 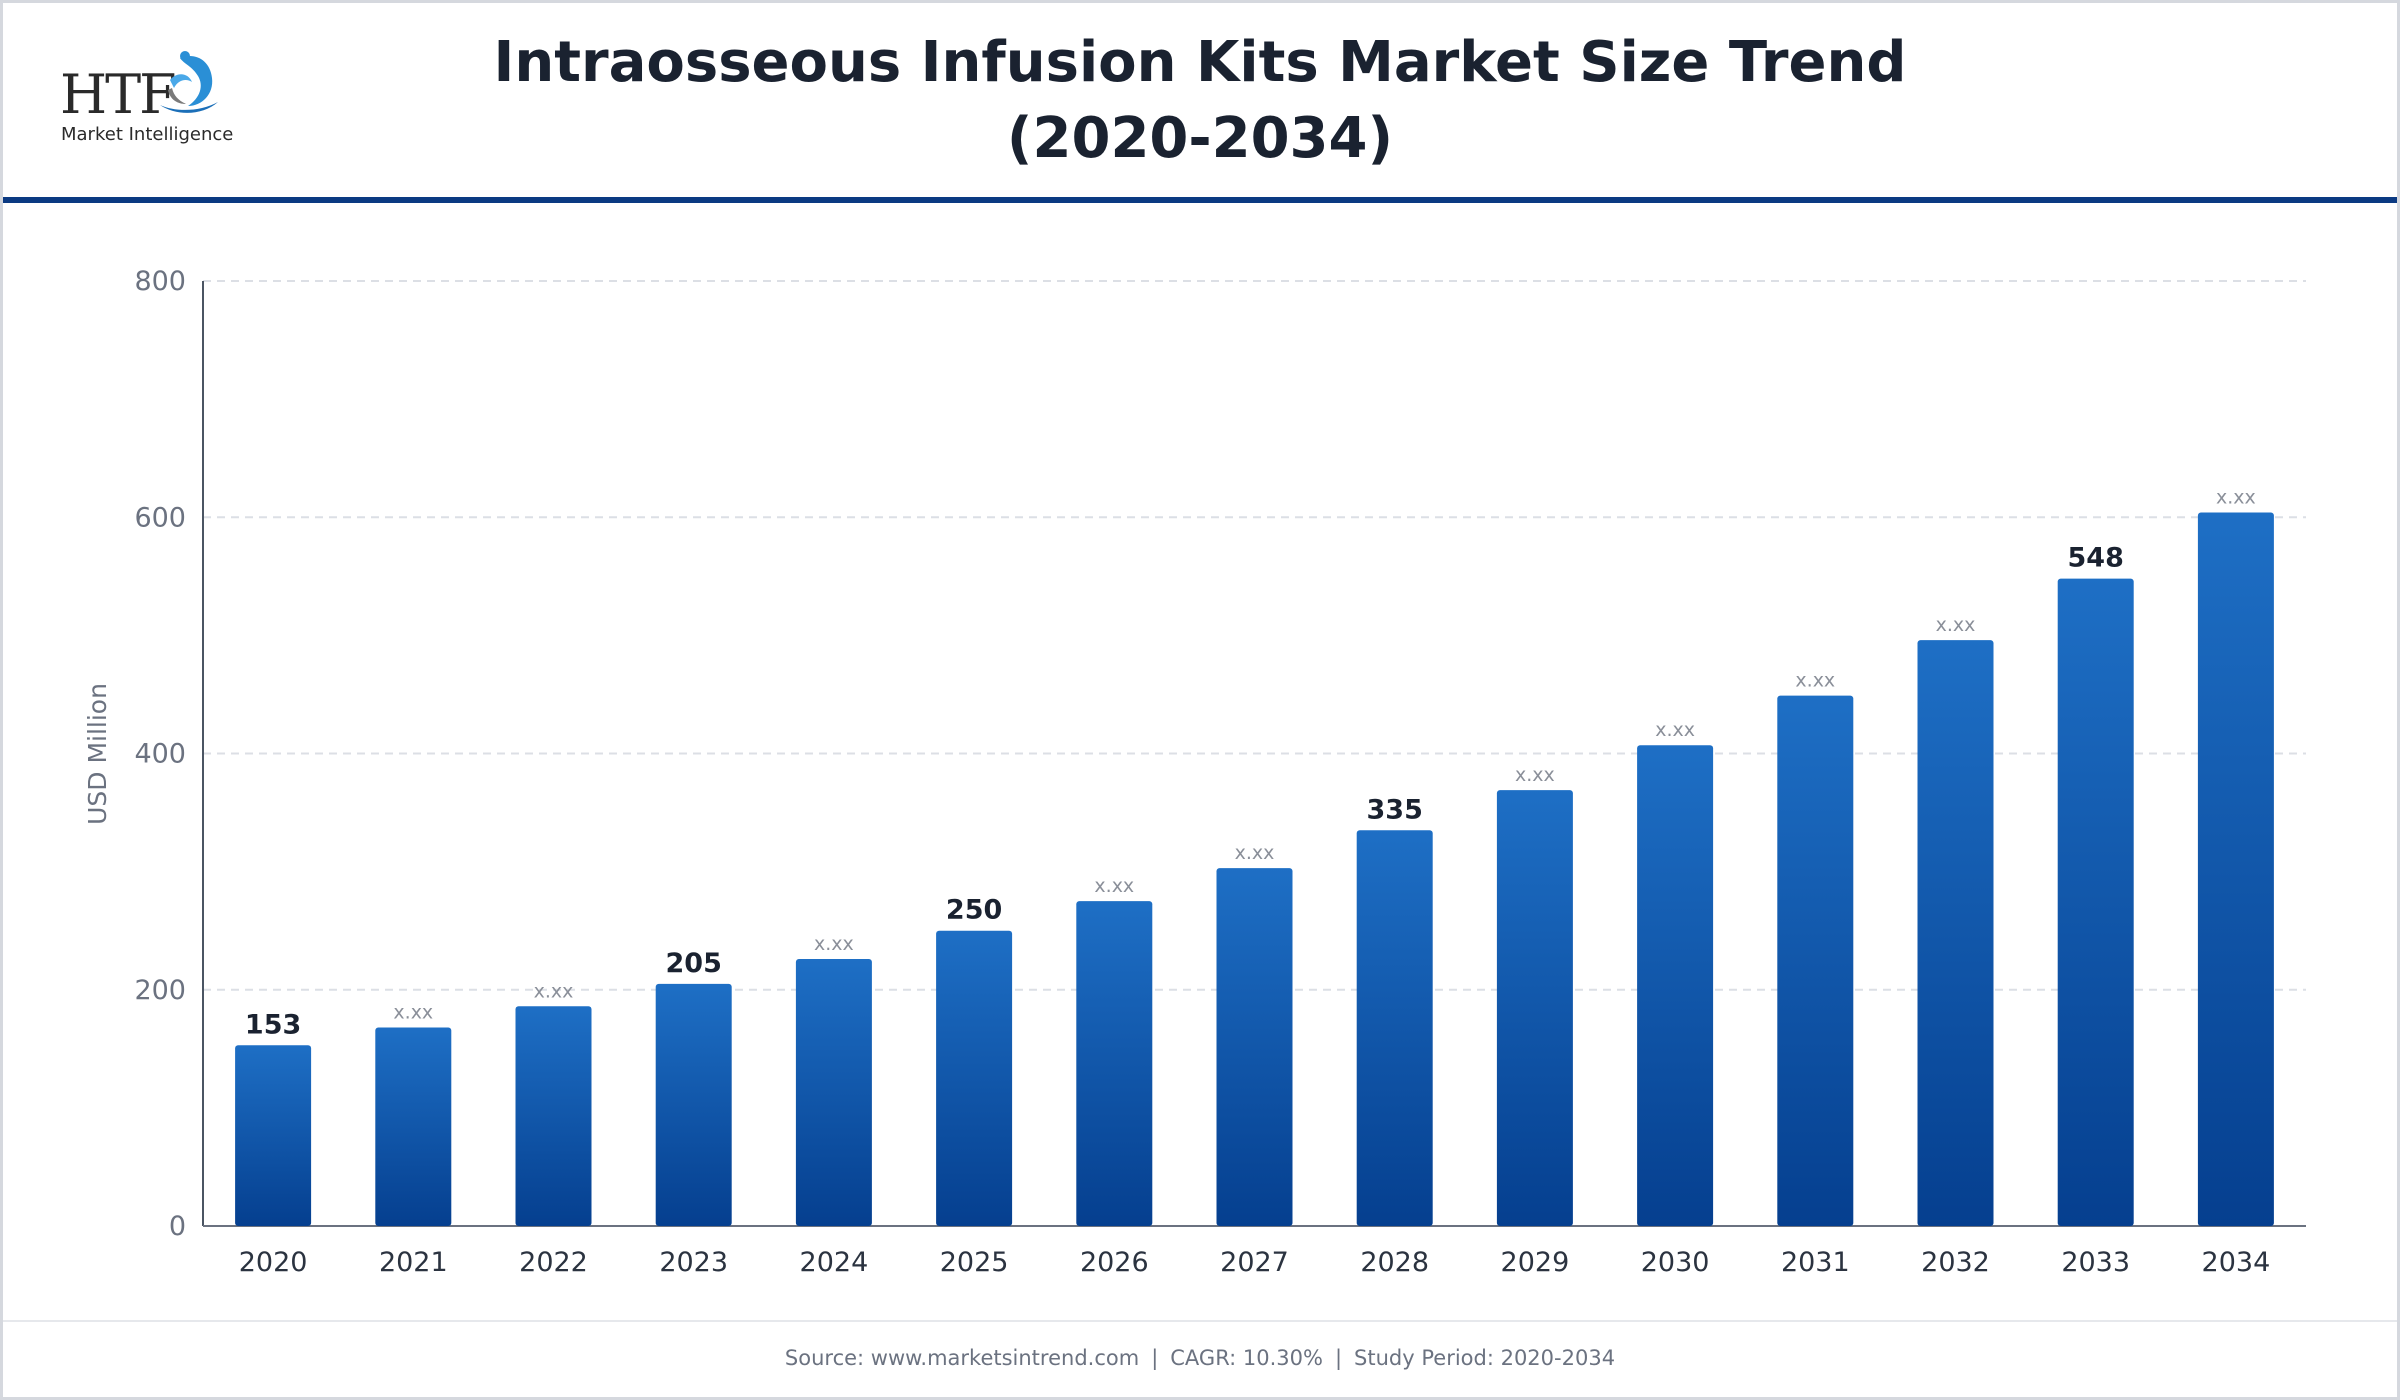 I want to click on chart-title-line2: (2020-2034), so click(x=1200, y=138).